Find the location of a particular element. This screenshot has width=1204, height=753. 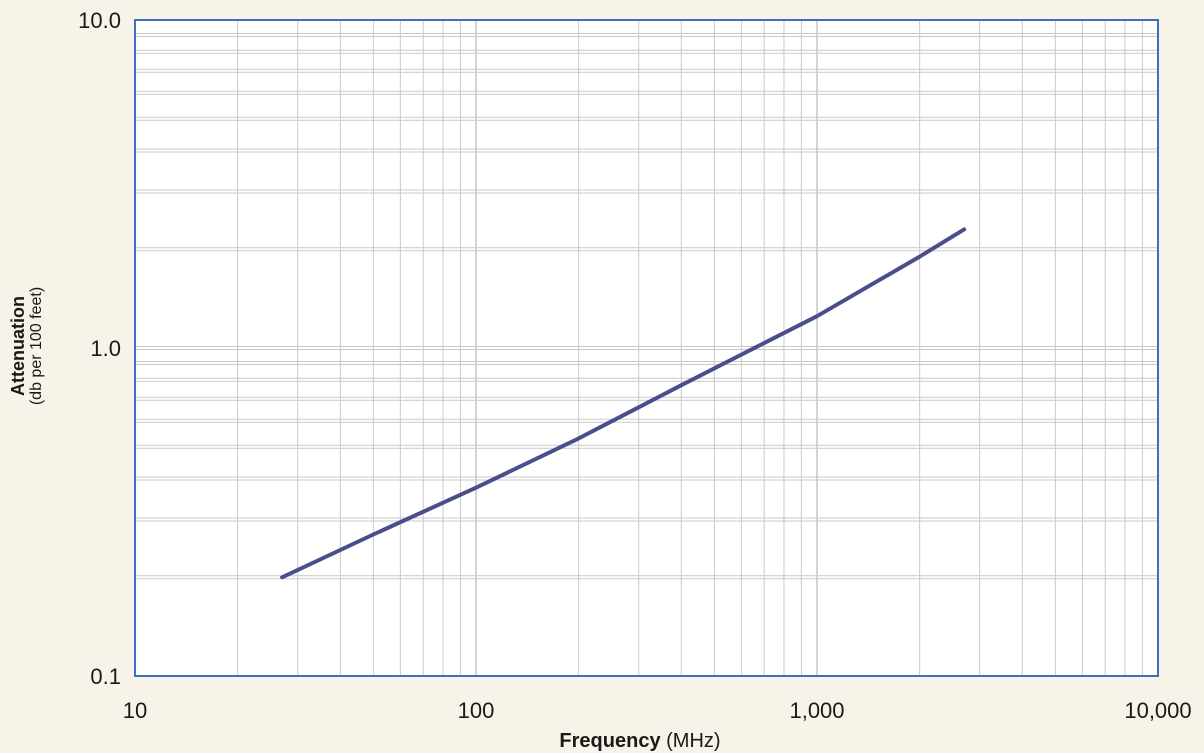

y-tick-label: 1.0 is located at coordinates (105, 348).